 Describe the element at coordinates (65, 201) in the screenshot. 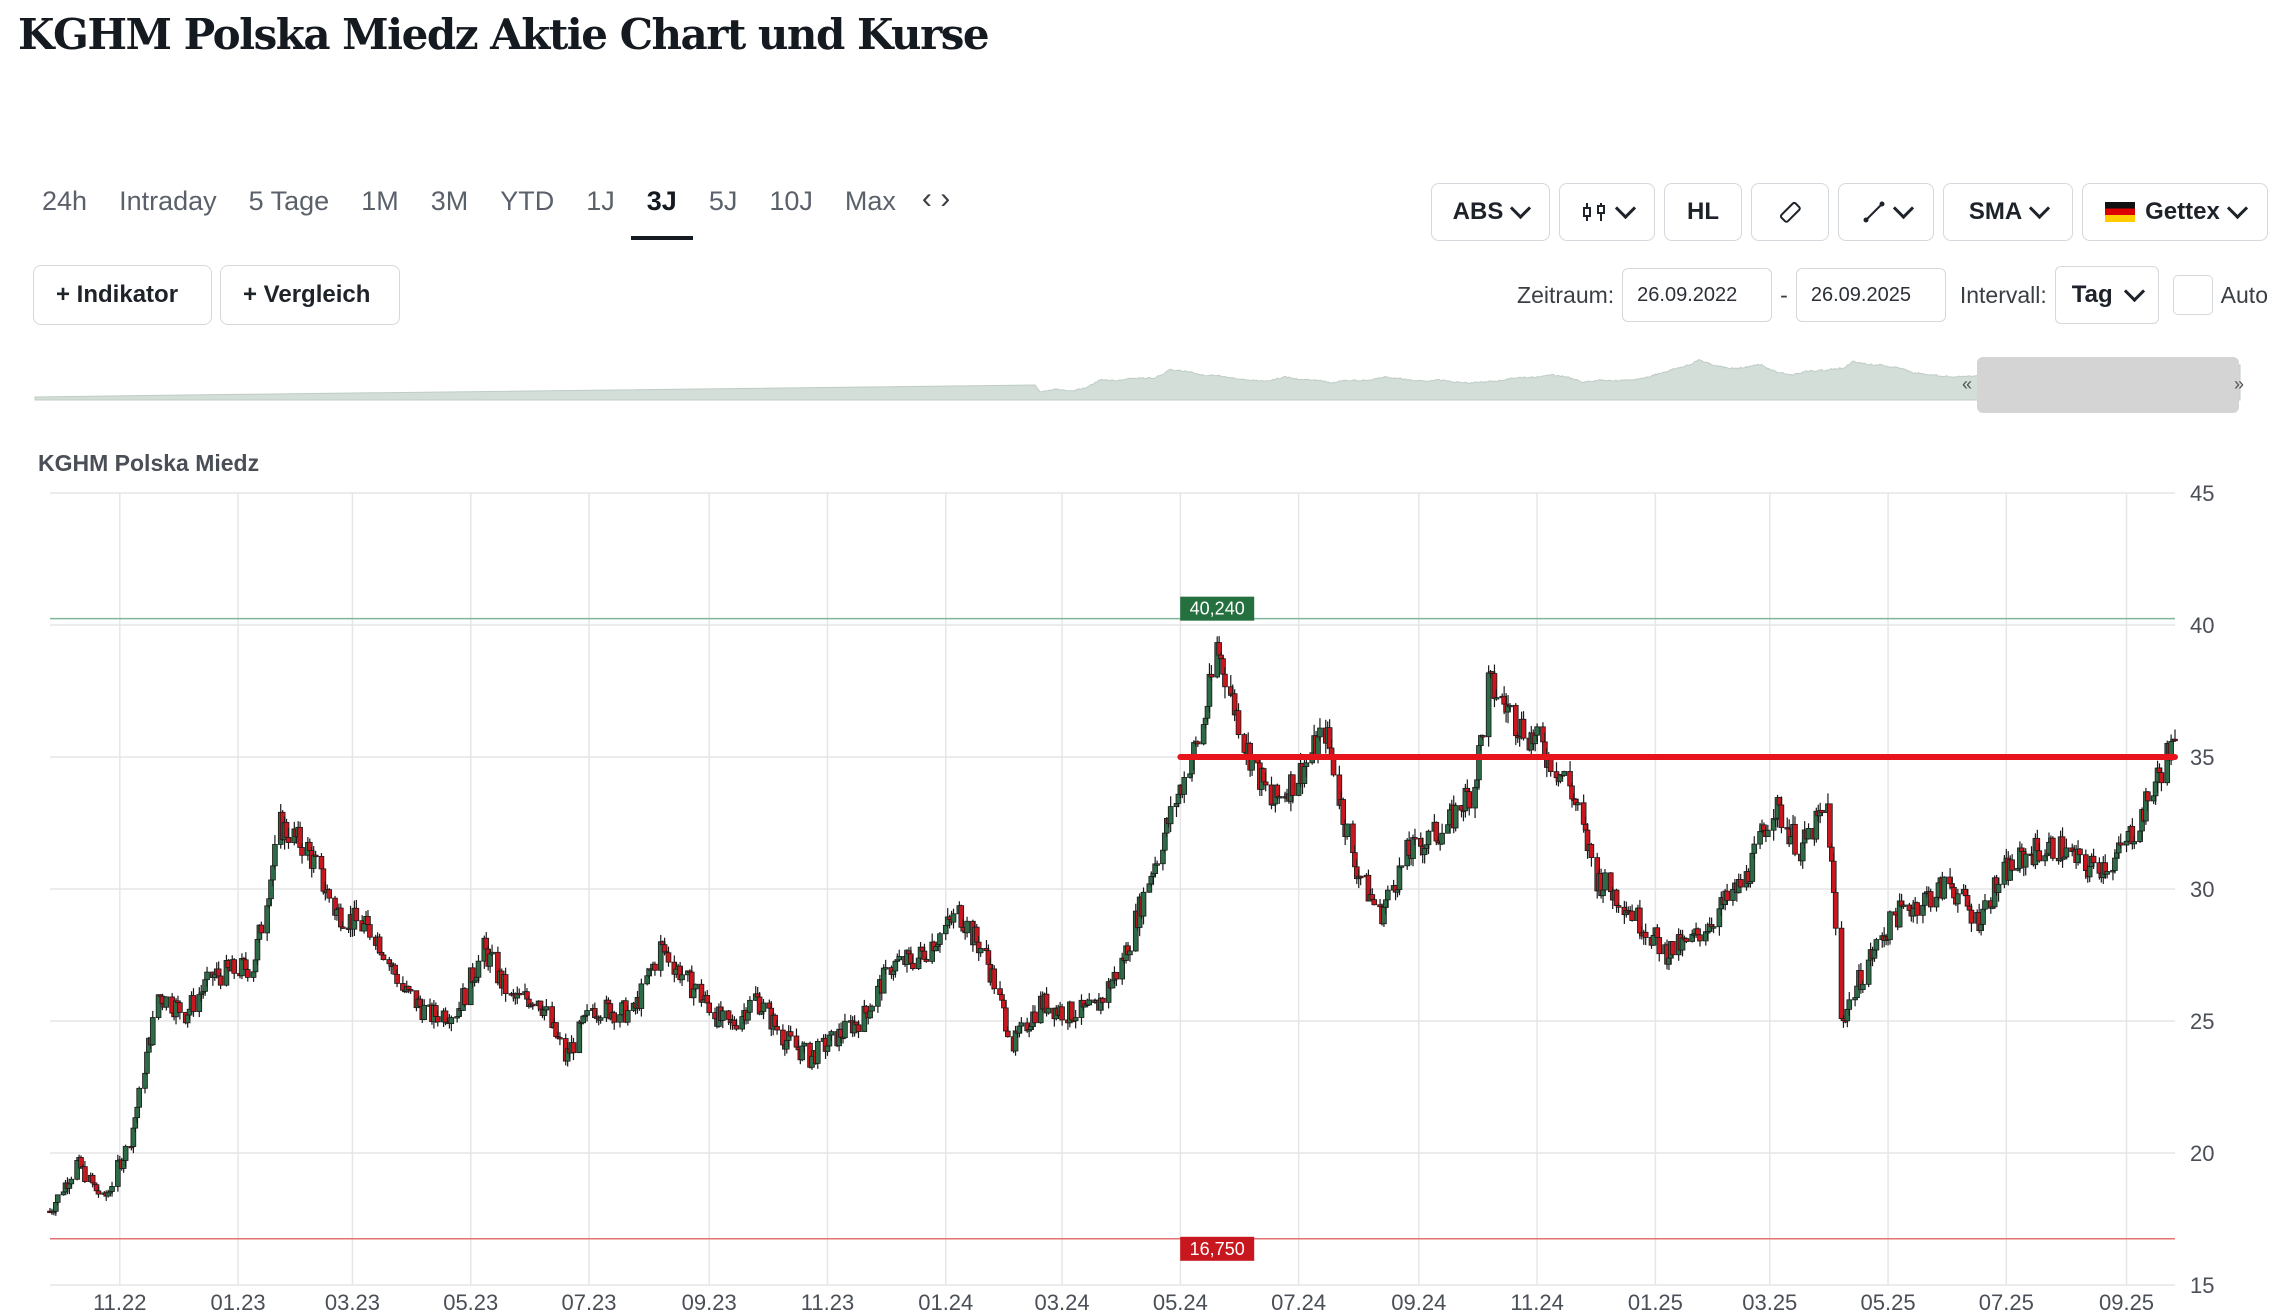

I see `tab-24h: 24h` at that location.